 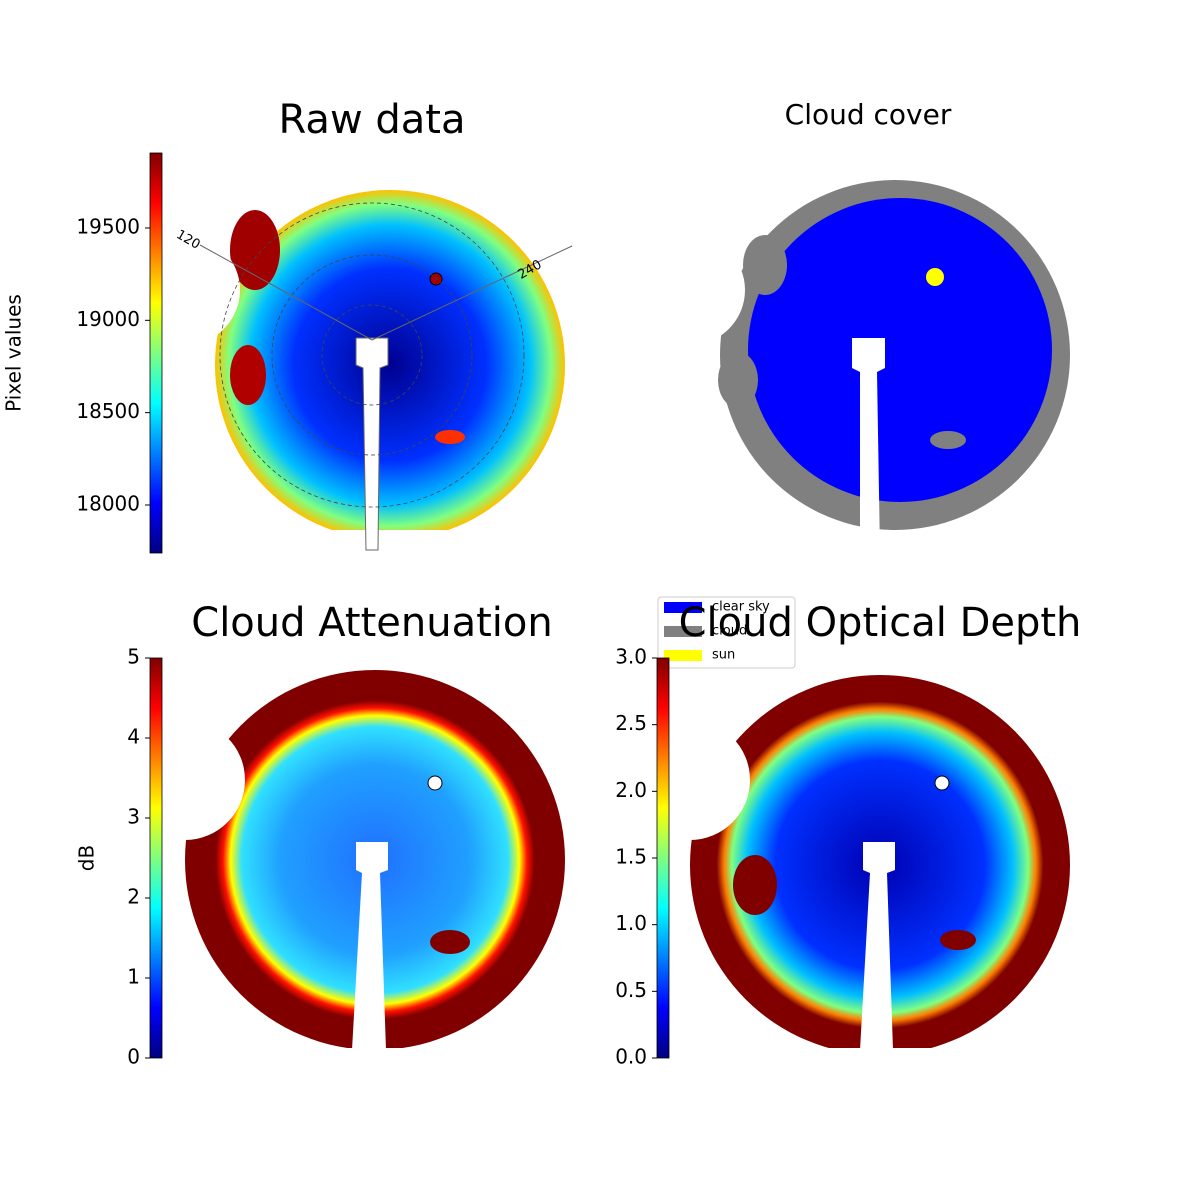 I want to click on colorbar-tick-label: 5, so click(x=133, y=657).